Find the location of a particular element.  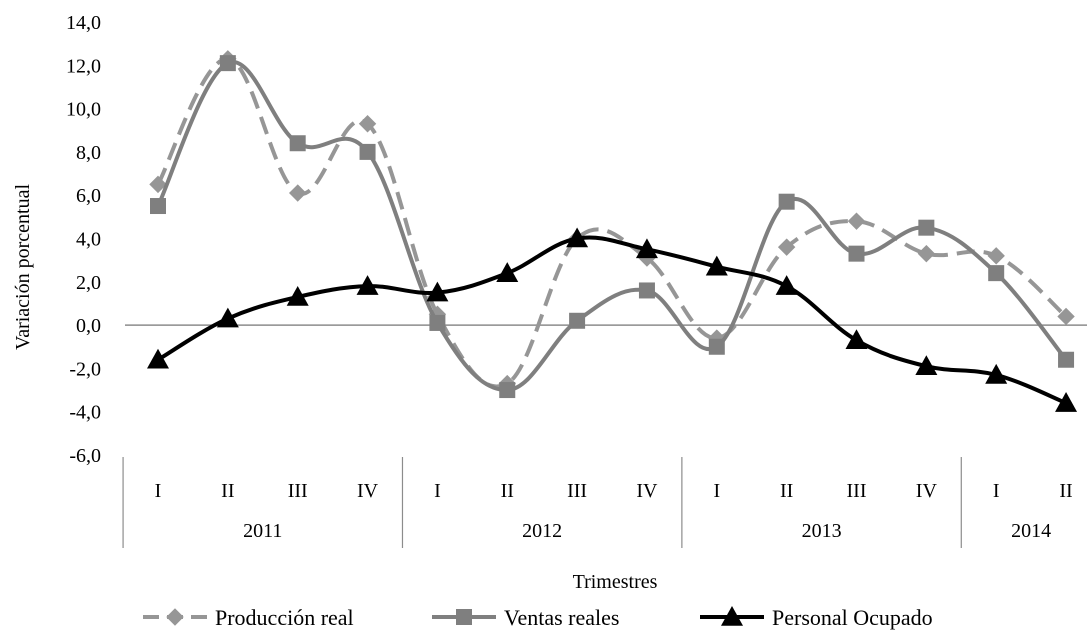

legend-label: Producción real is located at coordinates (284, 617).